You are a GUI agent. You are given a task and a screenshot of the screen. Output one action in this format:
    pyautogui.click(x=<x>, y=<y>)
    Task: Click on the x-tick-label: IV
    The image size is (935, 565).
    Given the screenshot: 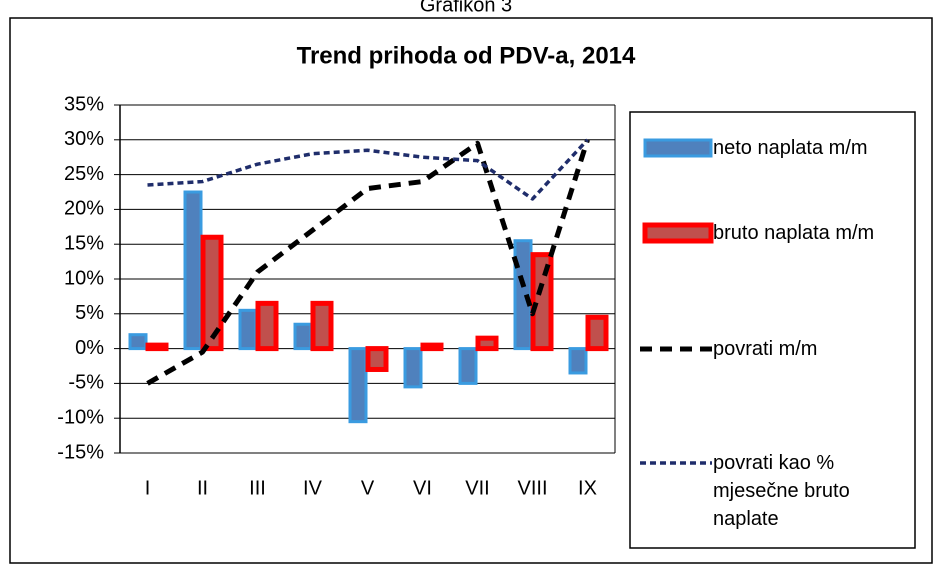 What is the action you would take?
    pyautogui.click(x=313, y=488)
    